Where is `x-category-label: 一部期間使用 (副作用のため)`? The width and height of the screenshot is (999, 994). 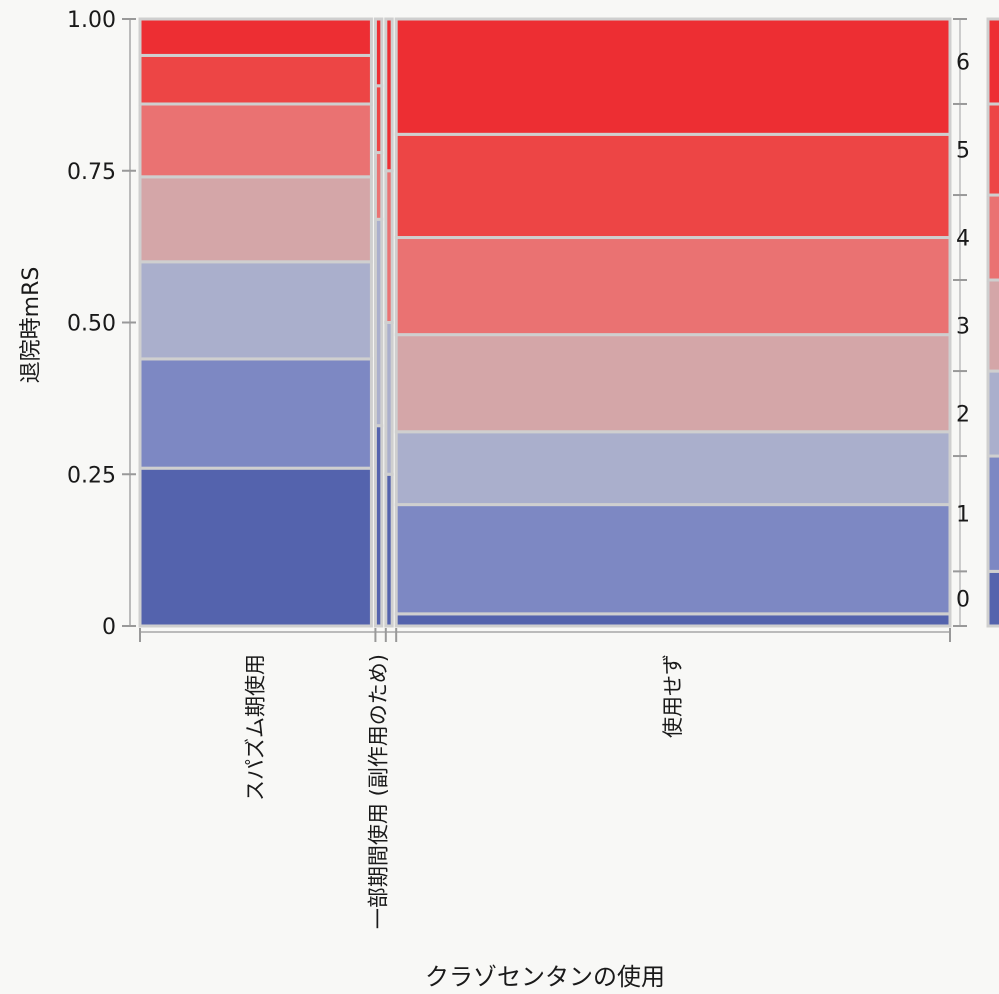 x-category-label: 一部期間使用 (副作用のため) is located at coordinates (379, 791).